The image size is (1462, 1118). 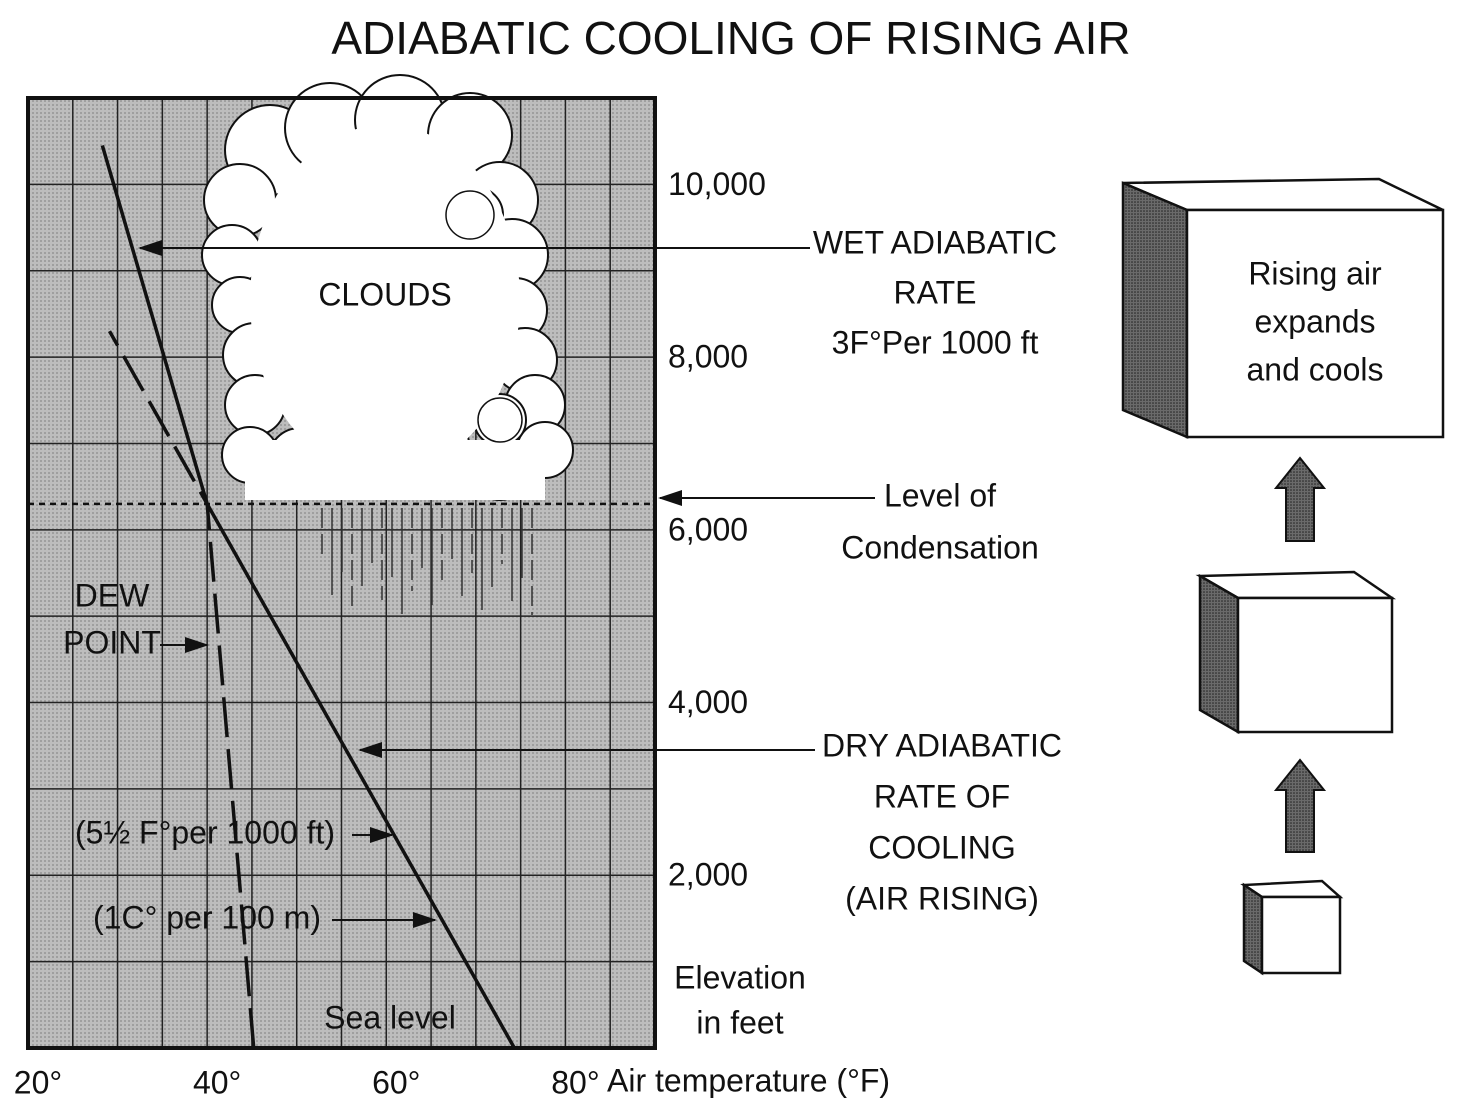 What do you see at coordinates (739, 1022) in the screenshot?
I see `y-axis-label: in feet` at bounding box center [739, 1022].